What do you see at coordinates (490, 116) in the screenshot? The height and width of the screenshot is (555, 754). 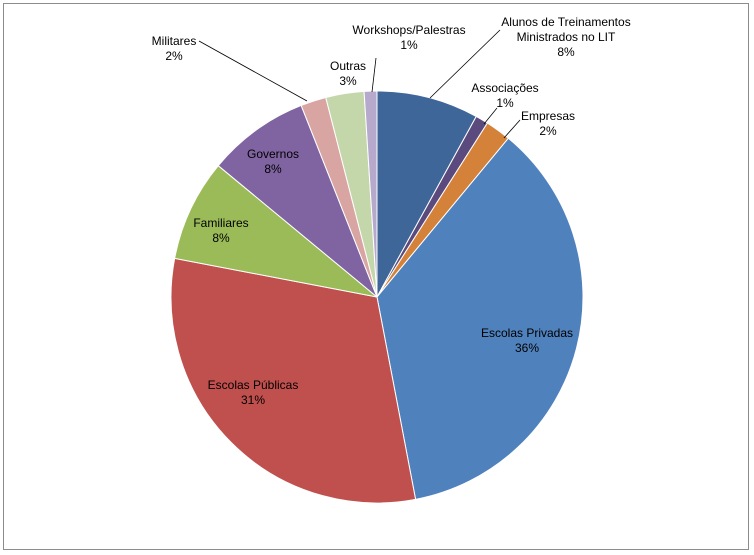 I see `leader-line-associacoes` at bounding box center [490, 116].